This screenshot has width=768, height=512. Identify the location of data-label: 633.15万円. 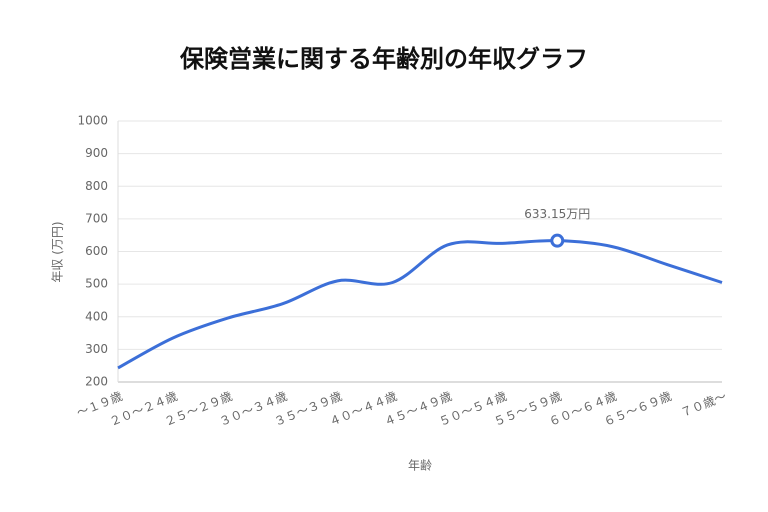
(557, 214).